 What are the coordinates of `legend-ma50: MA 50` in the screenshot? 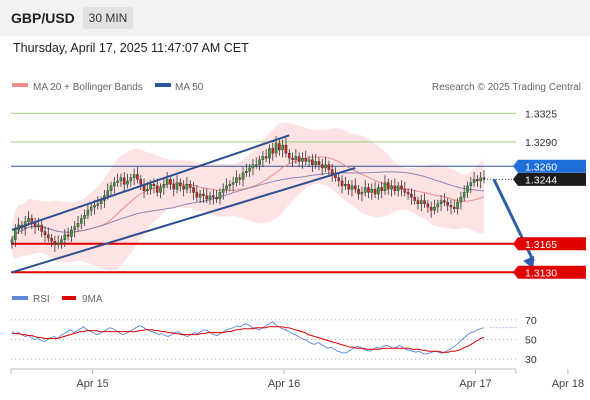 It's located at (189, 87).